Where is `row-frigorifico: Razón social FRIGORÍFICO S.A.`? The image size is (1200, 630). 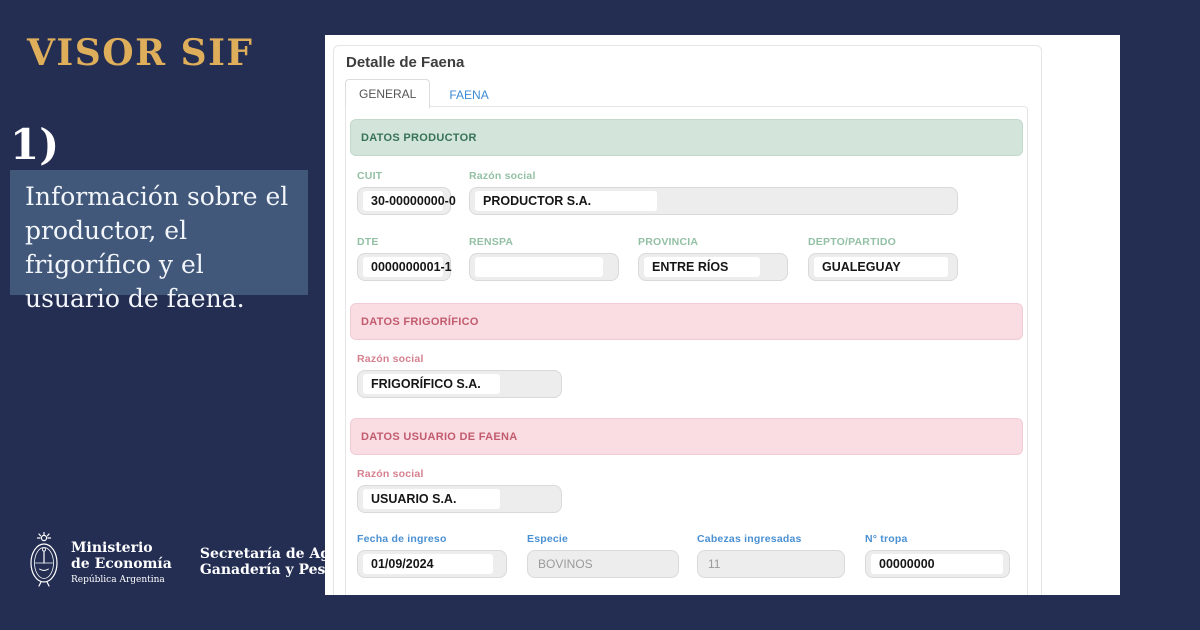 row-frigorifico: Razón social FRIGORÍFICO S.A. is located at coordinates (686, 375).